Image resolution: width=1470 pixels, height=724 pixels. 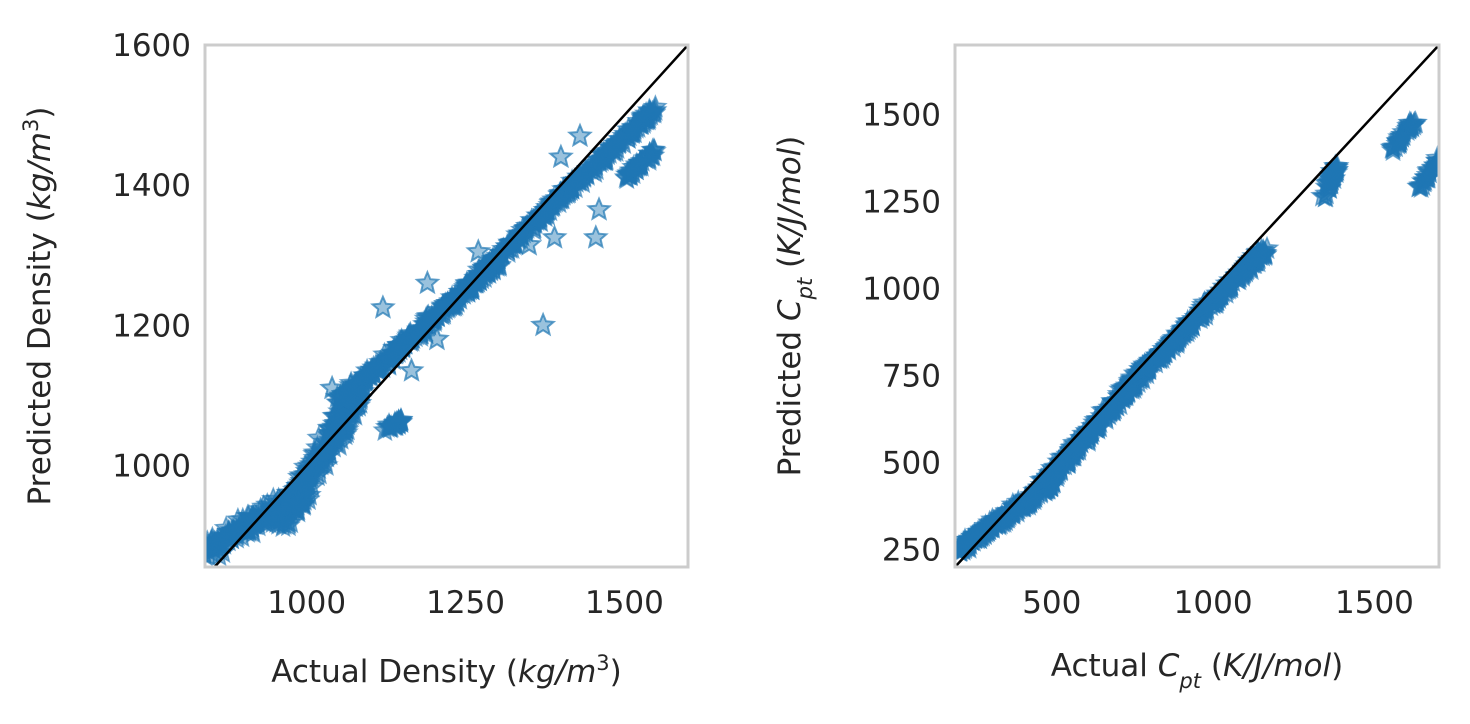 I want to click on x-axis-label: Actual Density (kg/m3), so click(x=446, y=670).